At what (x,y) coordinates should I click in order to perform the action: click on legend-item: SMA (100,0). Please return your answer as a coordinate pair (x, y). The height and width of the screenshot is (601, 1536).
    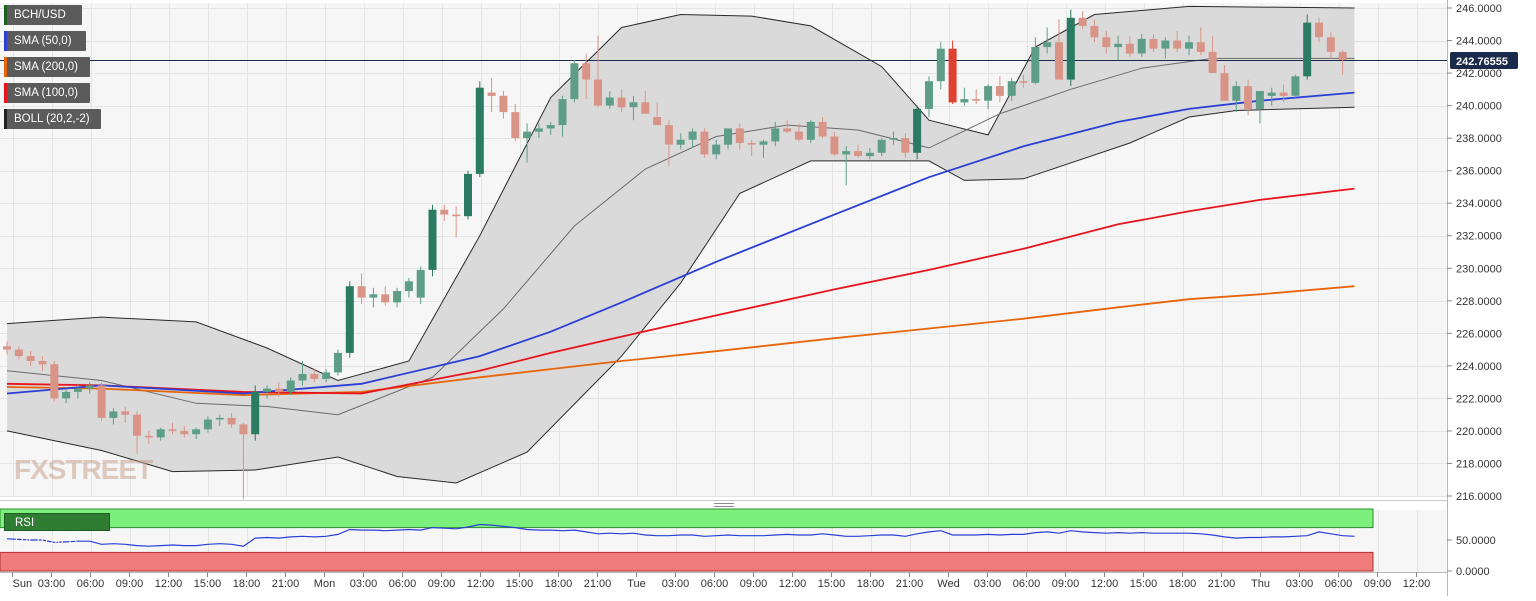
    Looking at the image, I should click on (47, 93).